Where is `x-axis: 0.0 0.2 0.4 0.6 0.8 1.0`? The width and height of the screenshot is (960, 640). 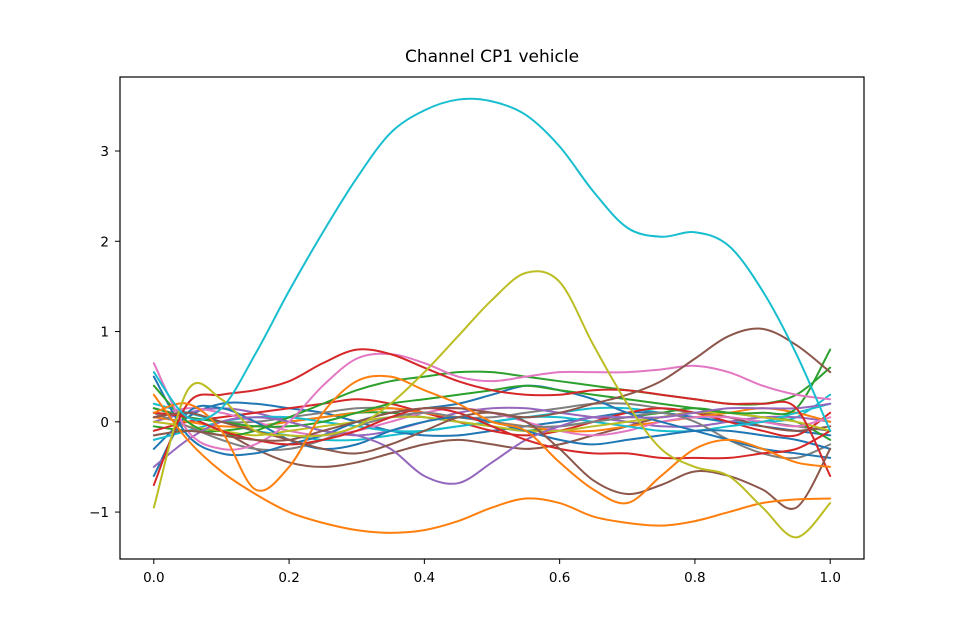
x-axis: 0.0 0.2 0.4 0.6 0.8 1.0 is located at coordinates (492, 572).